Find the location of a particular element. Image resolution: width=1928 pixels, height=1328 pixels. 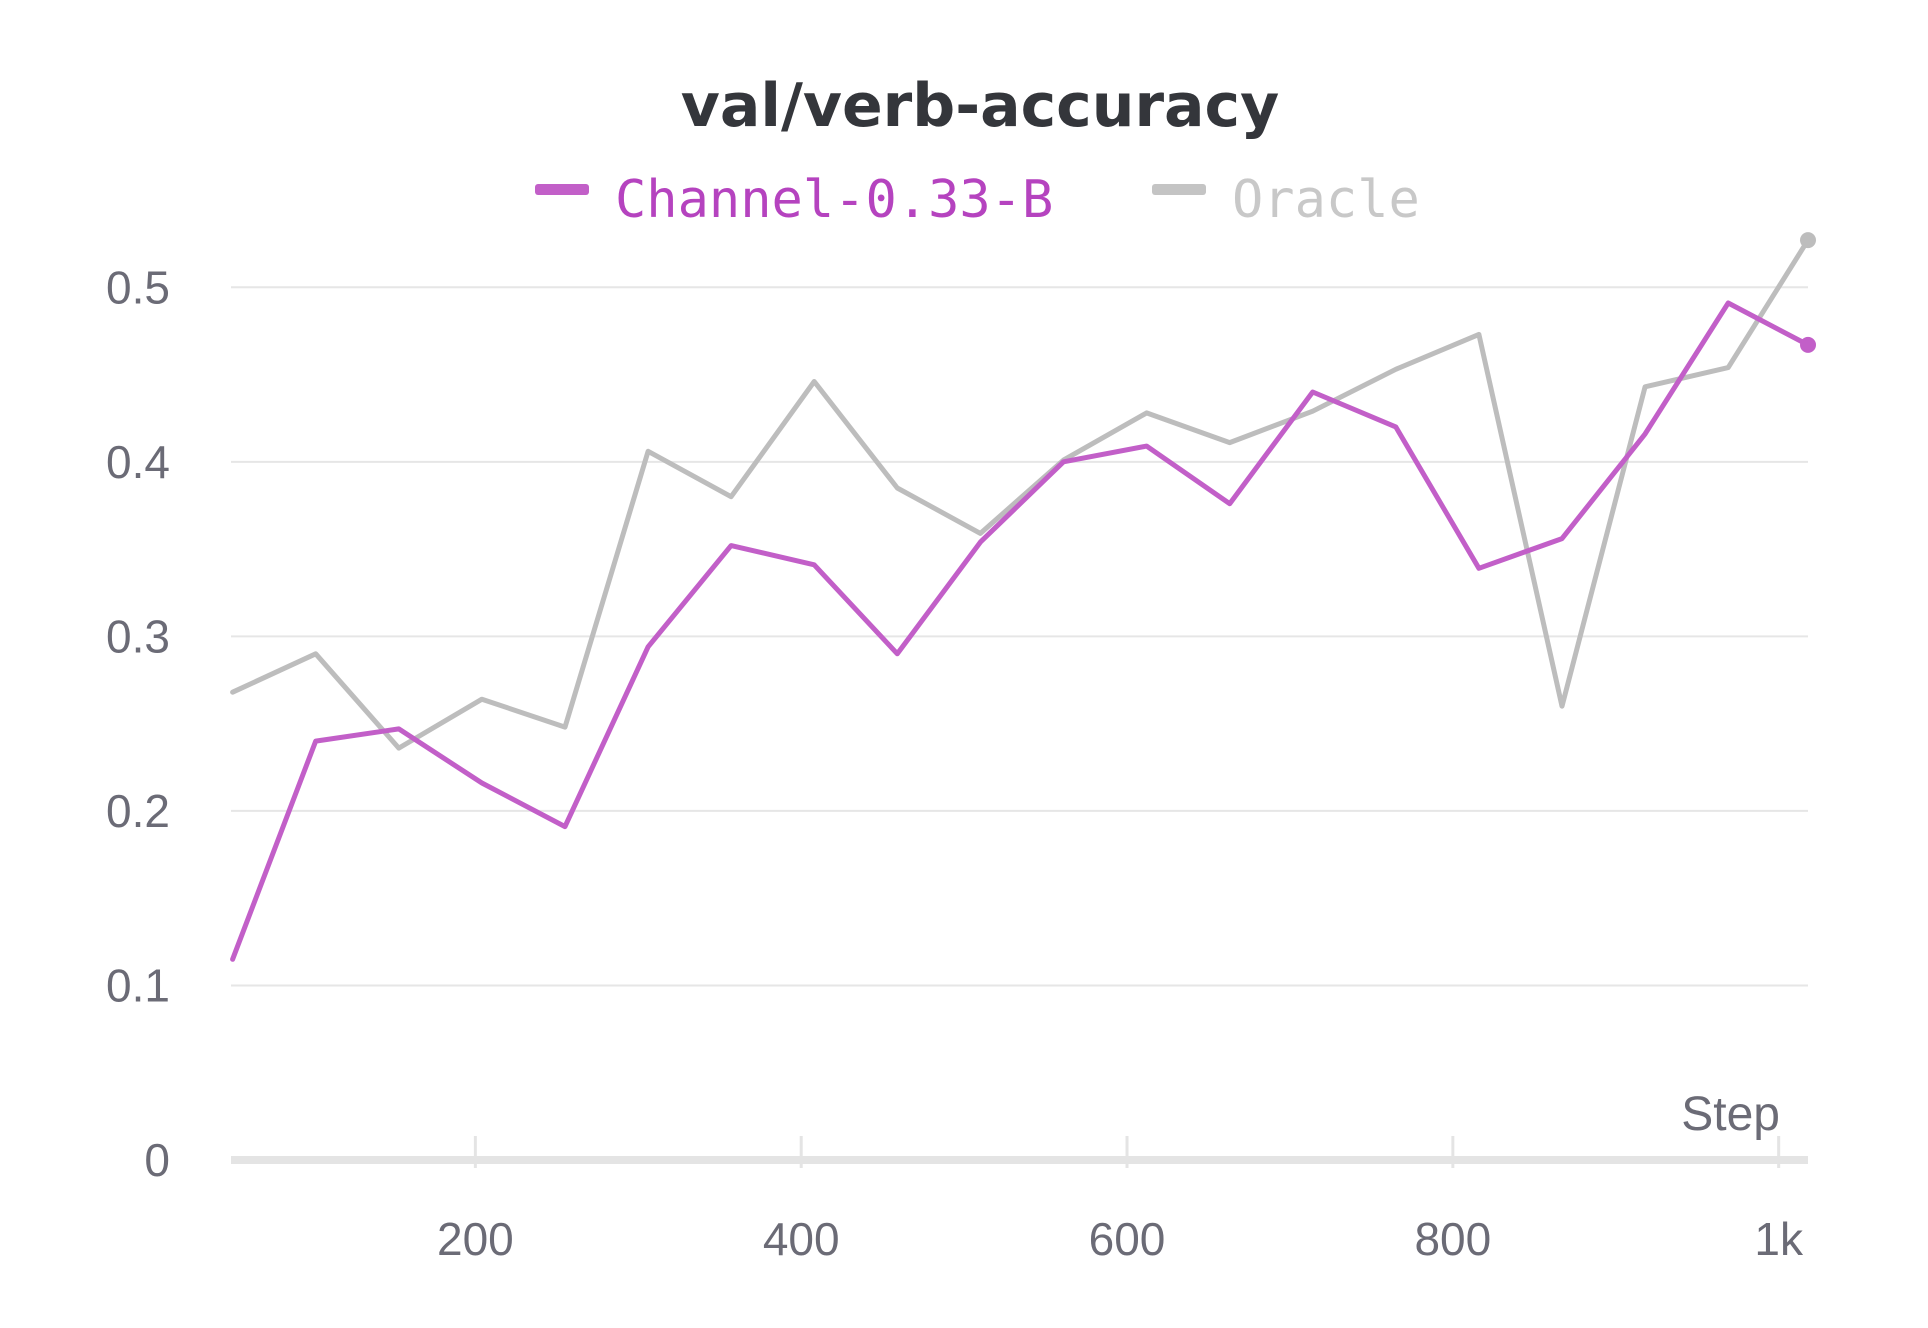

y-tick-label: 0.3 is located at coordinates (138, 636).